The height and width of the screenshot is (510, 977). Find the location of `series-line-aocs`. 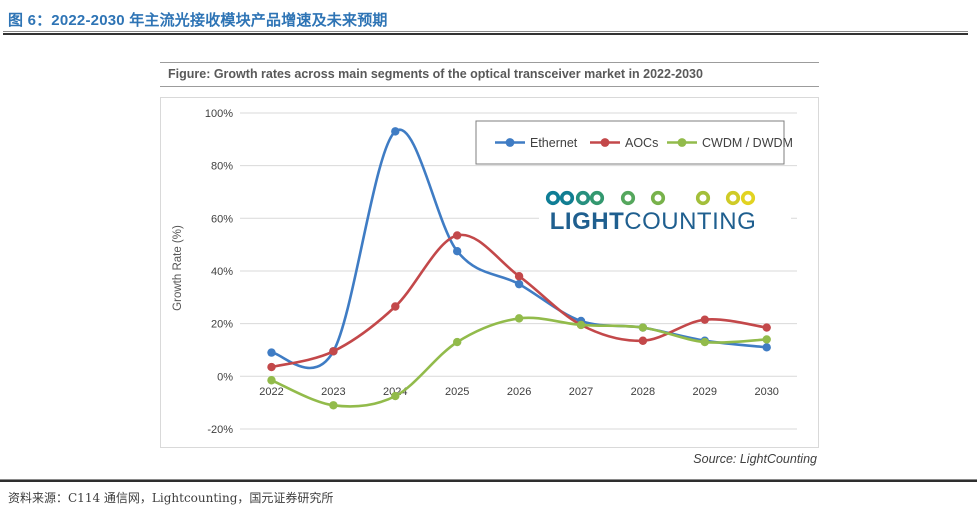

series-line-aocs is located at coordinates (519, 301).